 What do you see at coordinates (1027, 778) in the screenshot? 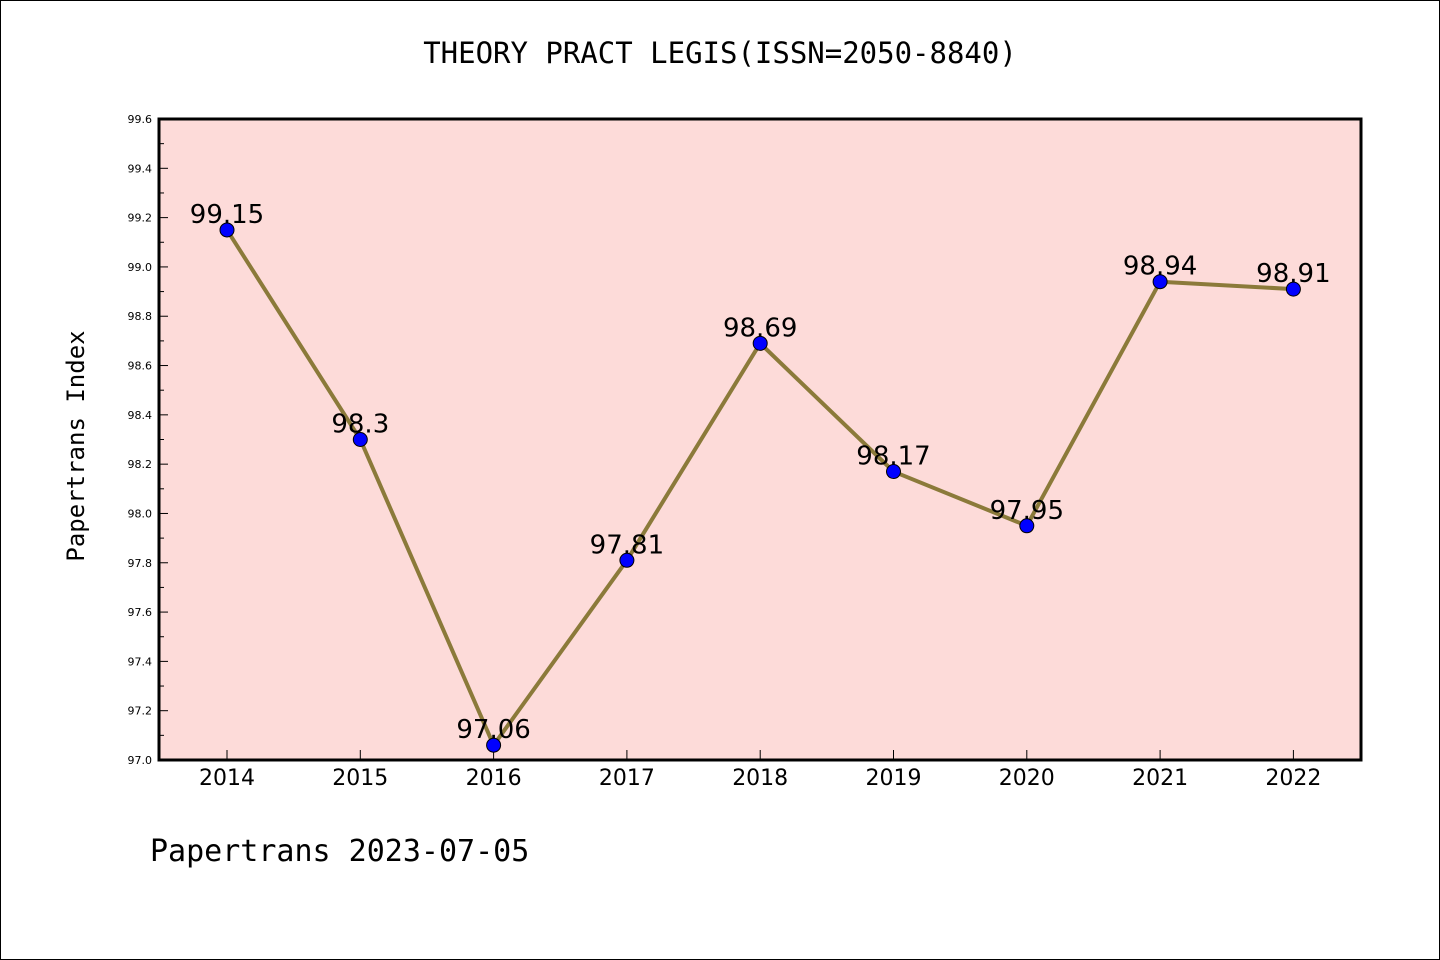
I see `x-tick-label: 2020` at bounding box center [1027, 778].